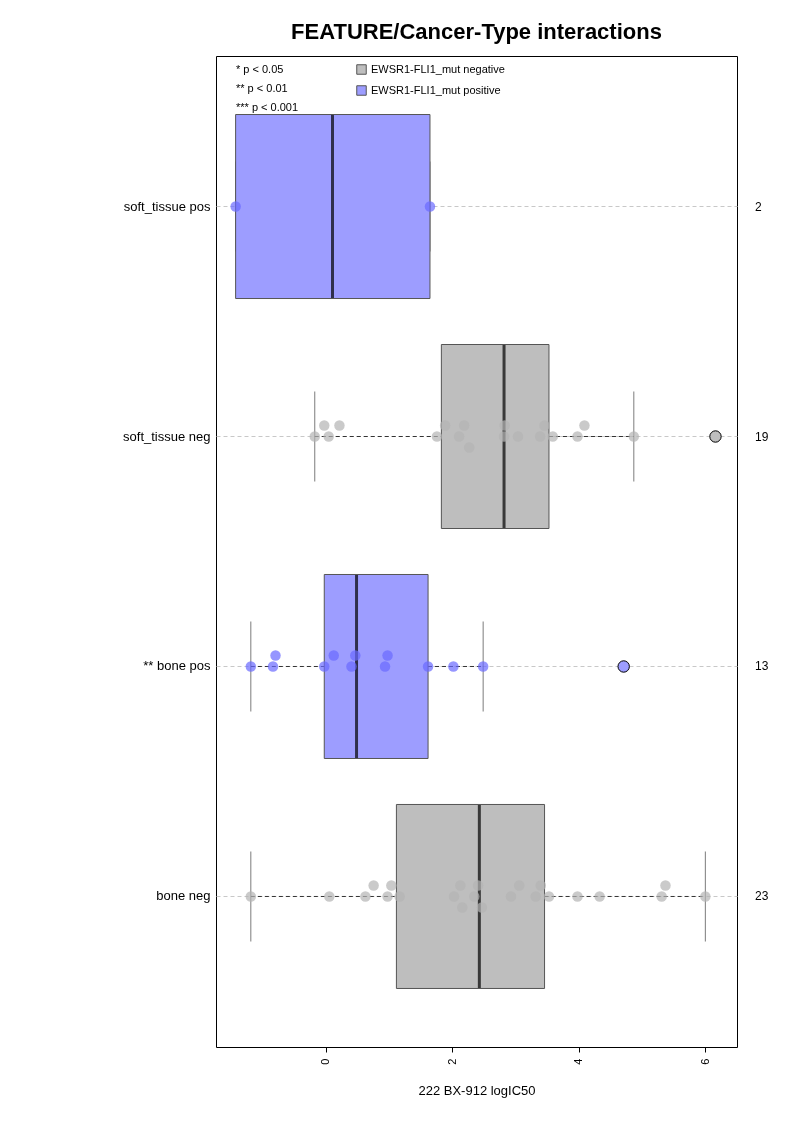 This screenshot has height=1122, width=793. I want to click on x-tick-label: 6, so click(704, 1061).